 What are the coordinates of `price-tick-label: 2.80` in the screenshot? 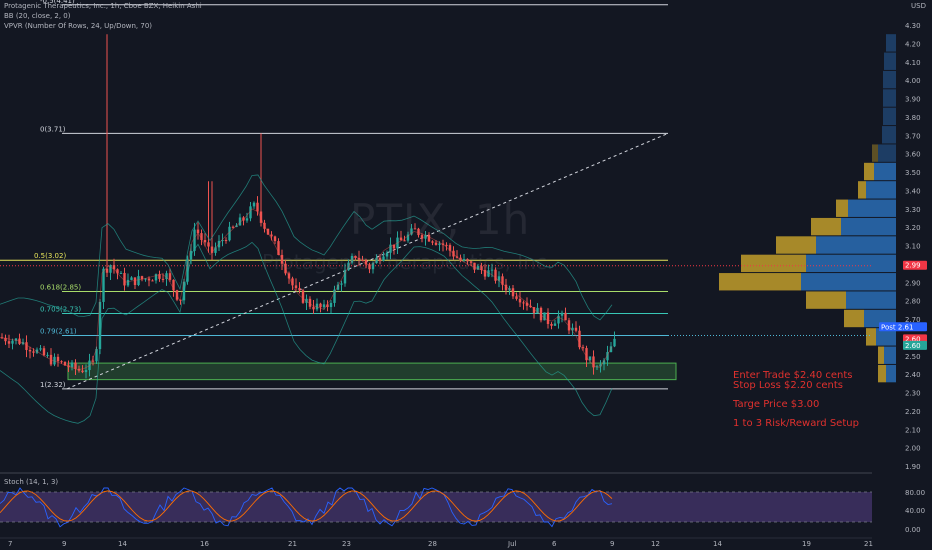 It's located at (913, 302).